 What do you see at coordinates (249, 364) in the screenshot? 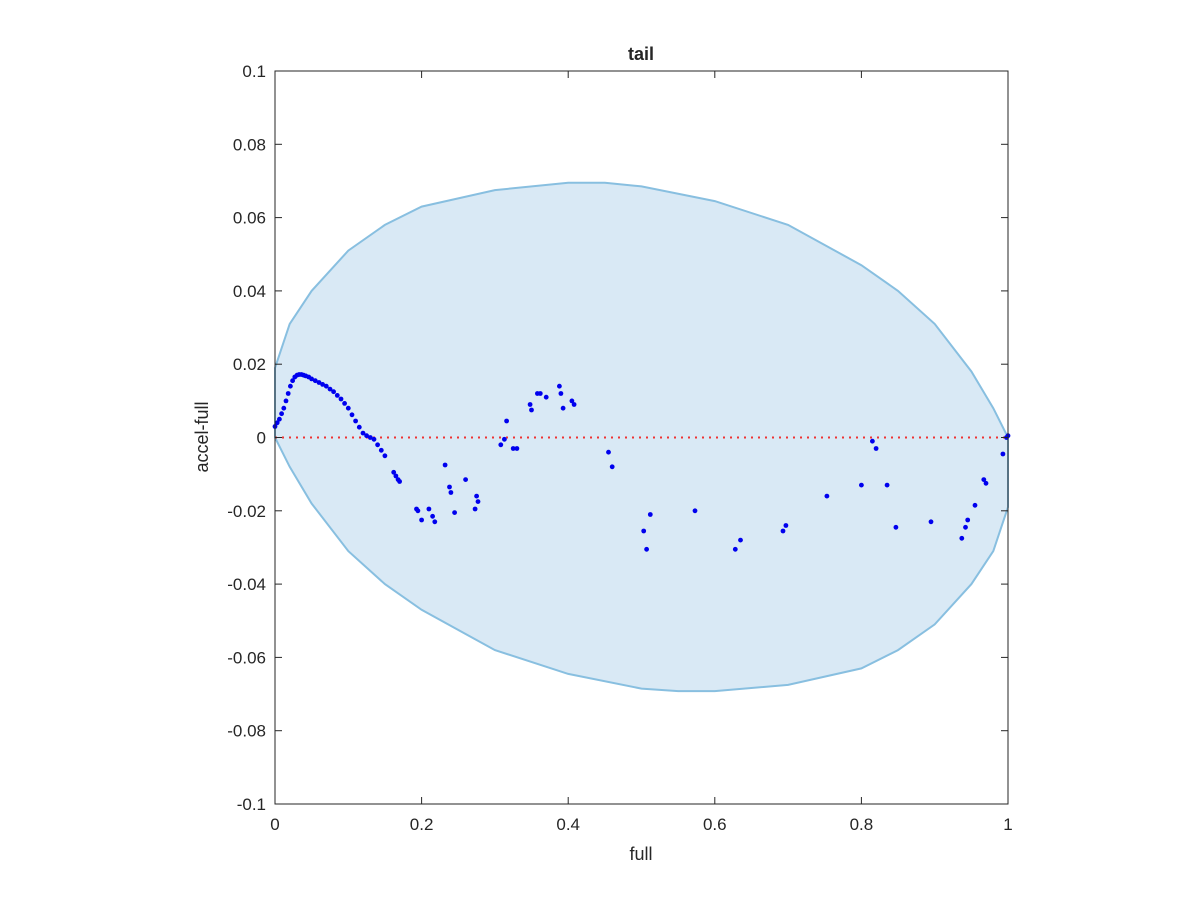
I see `y-tick-label: 0.02` at bounding box center [249, 364].